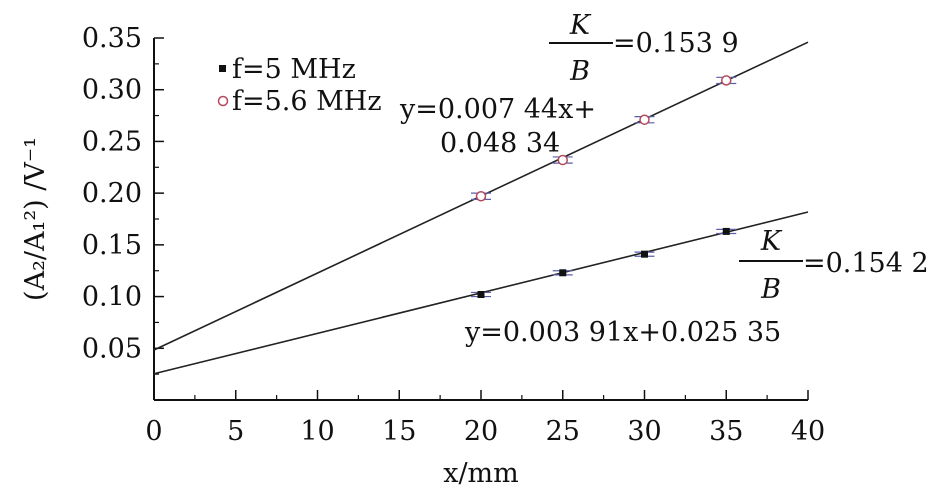 This screenshot has width=947, height=492. I want to click on x-tick-label: 15, so click(399, 431).